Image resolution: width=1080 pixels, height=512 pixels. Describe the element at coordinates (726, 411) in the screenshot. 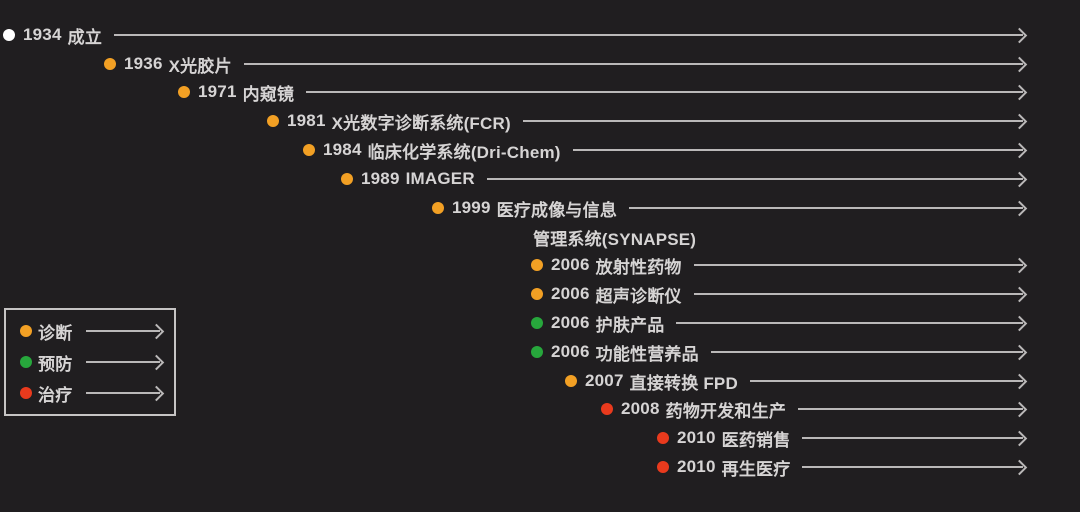

I see `milestone-label: 药物开发和生产` at that location.